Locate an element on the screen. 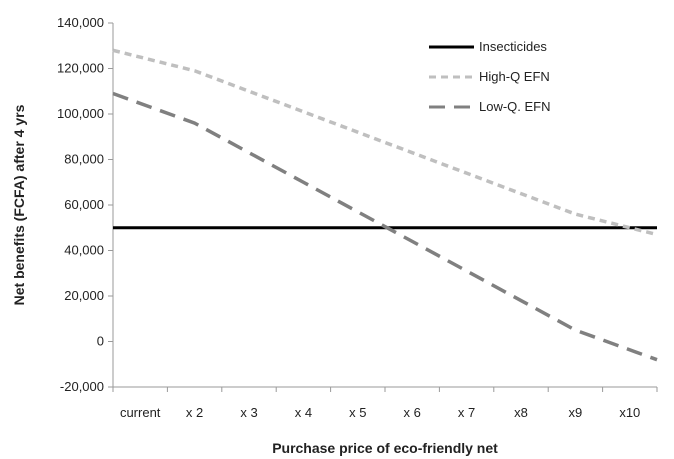 The width and height of the screenshot is (674, 459). x-tick-label: x9 is located at coordinates (576, 412).